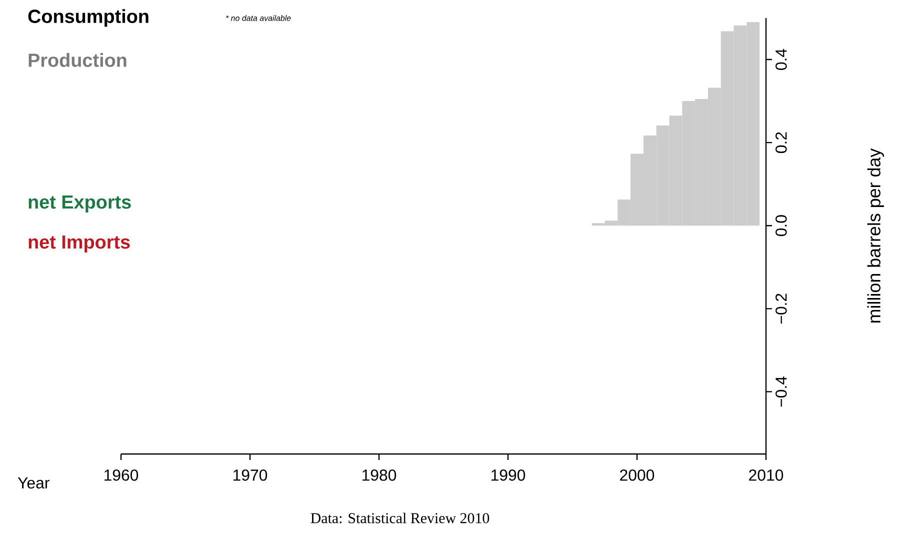 This screenshot has height=540, width=901. Describe the element at coordinates (250, 475) in the screenshot. I see `x-tick-label: 1970` at that location.